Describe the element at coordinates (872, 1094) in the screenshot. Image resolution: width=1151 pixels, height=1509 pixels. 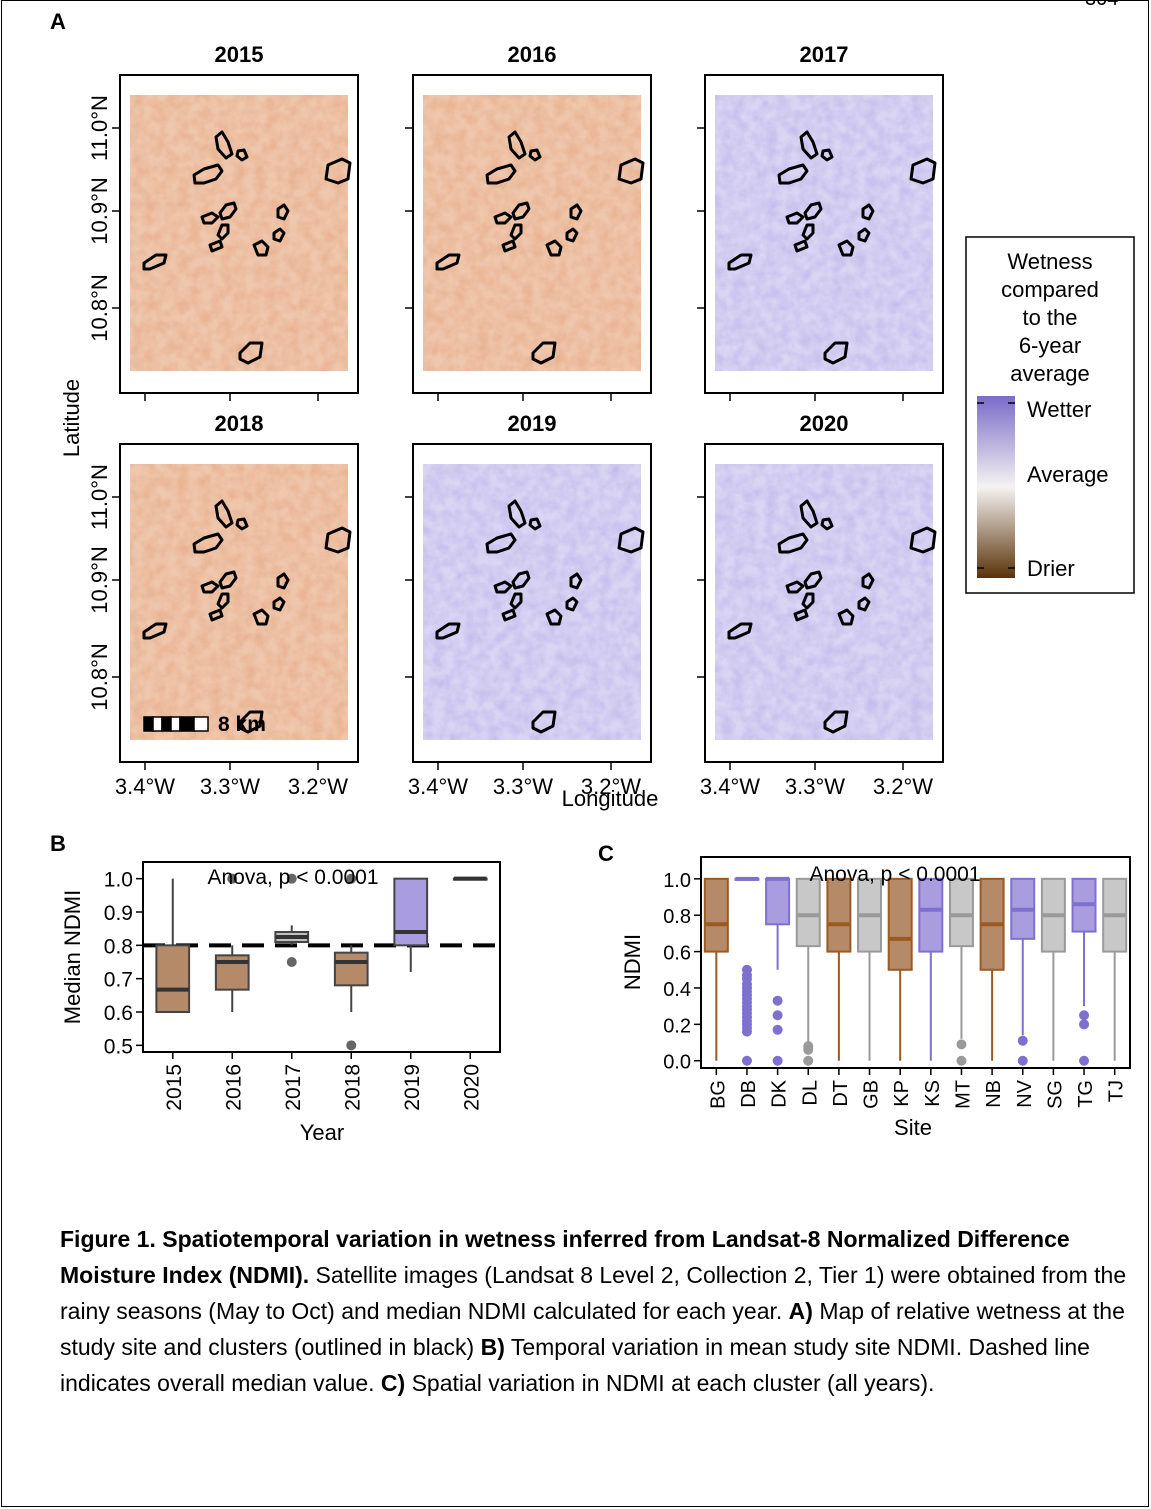
I see `x-tick-label: GB` at that location.